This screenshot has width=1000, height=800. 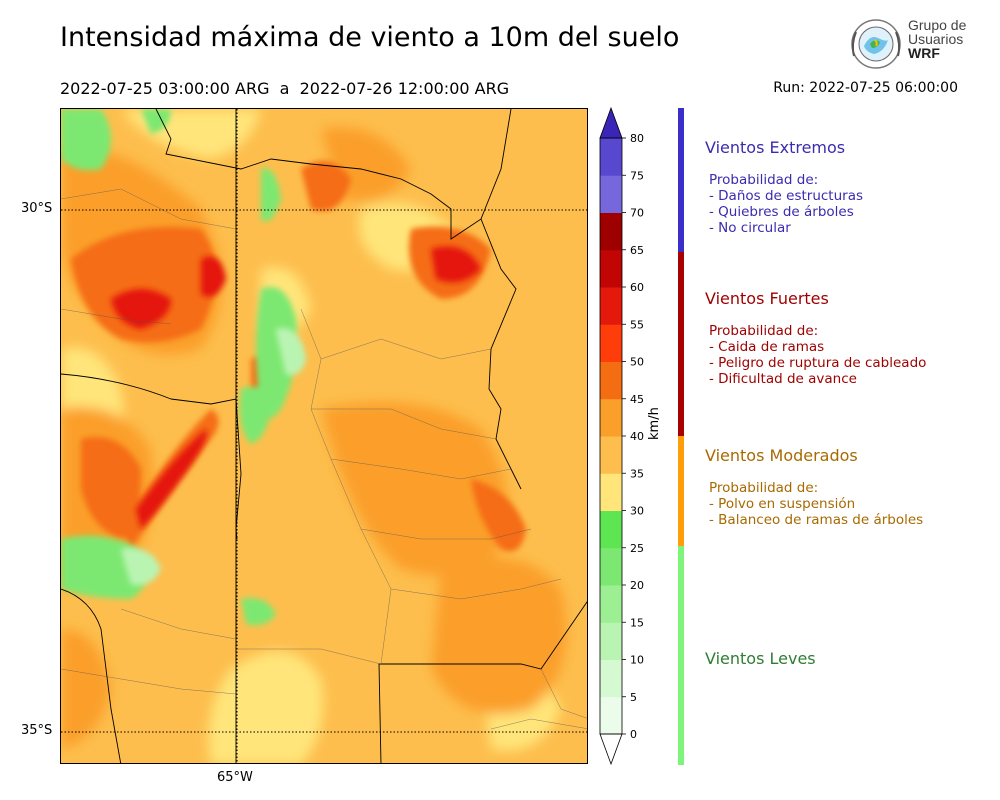 I want to click on category-title: Vientos Moderados, so click(x=781, y=455).